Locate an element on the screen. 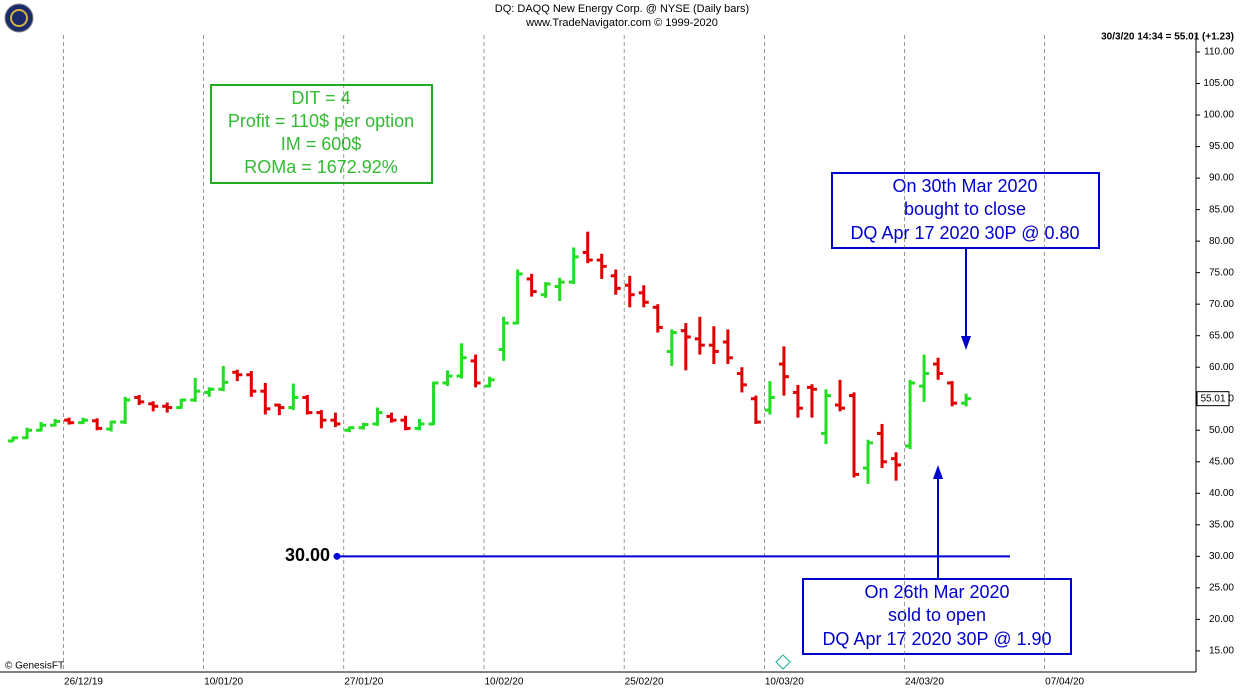 The height and width of the screenshot is (692, 1245). y-tick-label: 75.00 is located at coordinates (1221, 272).